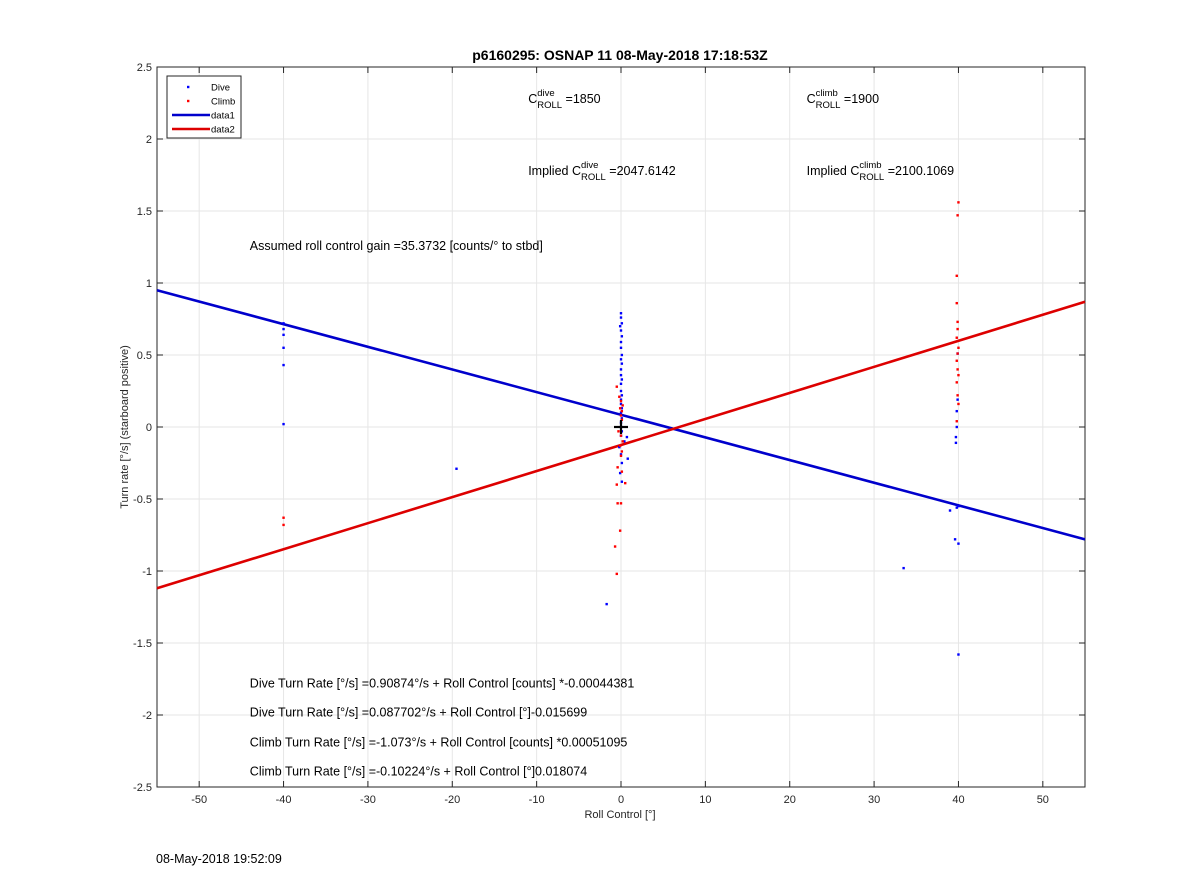  Describe the element at coordinates (641, 171) in the screenshot. I see `annotation-value: =2047.6142` at that location.